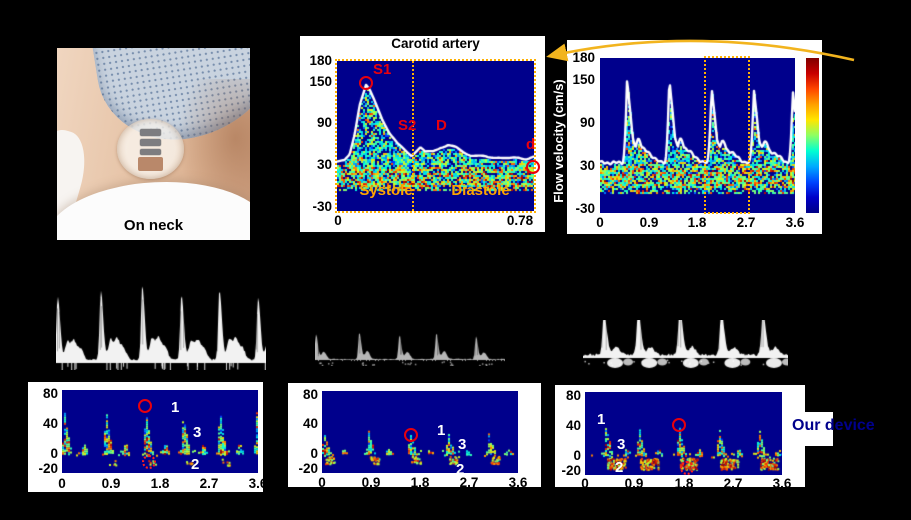 The width and height of the screenshot is (911, 520). I want to click on overview-spectrogram, so click(697, 135).